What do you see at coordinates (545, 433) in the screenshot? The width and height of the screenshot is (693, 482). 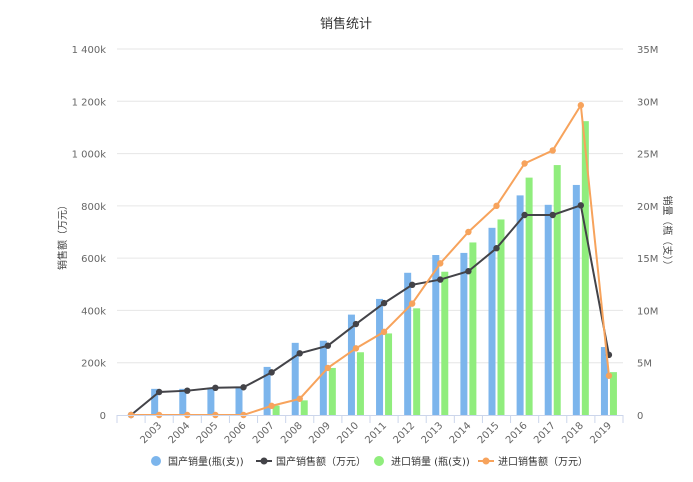 I see `x-tick-label: 2017` at bounding box center [545, 433].